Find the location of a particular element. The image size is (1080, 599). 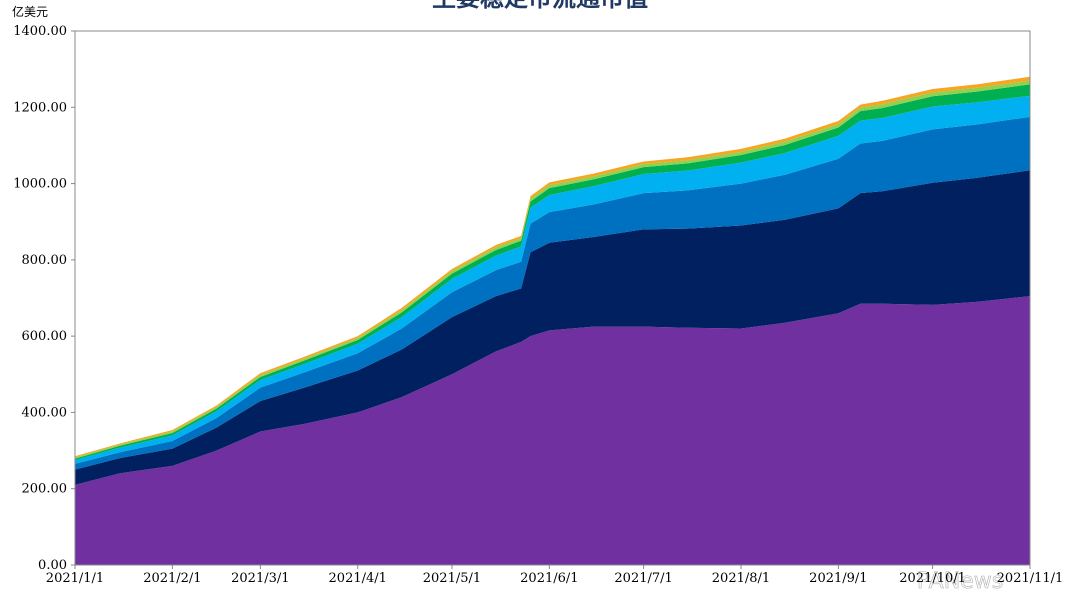

x-tick-label: 2021/5/1 is located at coordinates (452, 578).